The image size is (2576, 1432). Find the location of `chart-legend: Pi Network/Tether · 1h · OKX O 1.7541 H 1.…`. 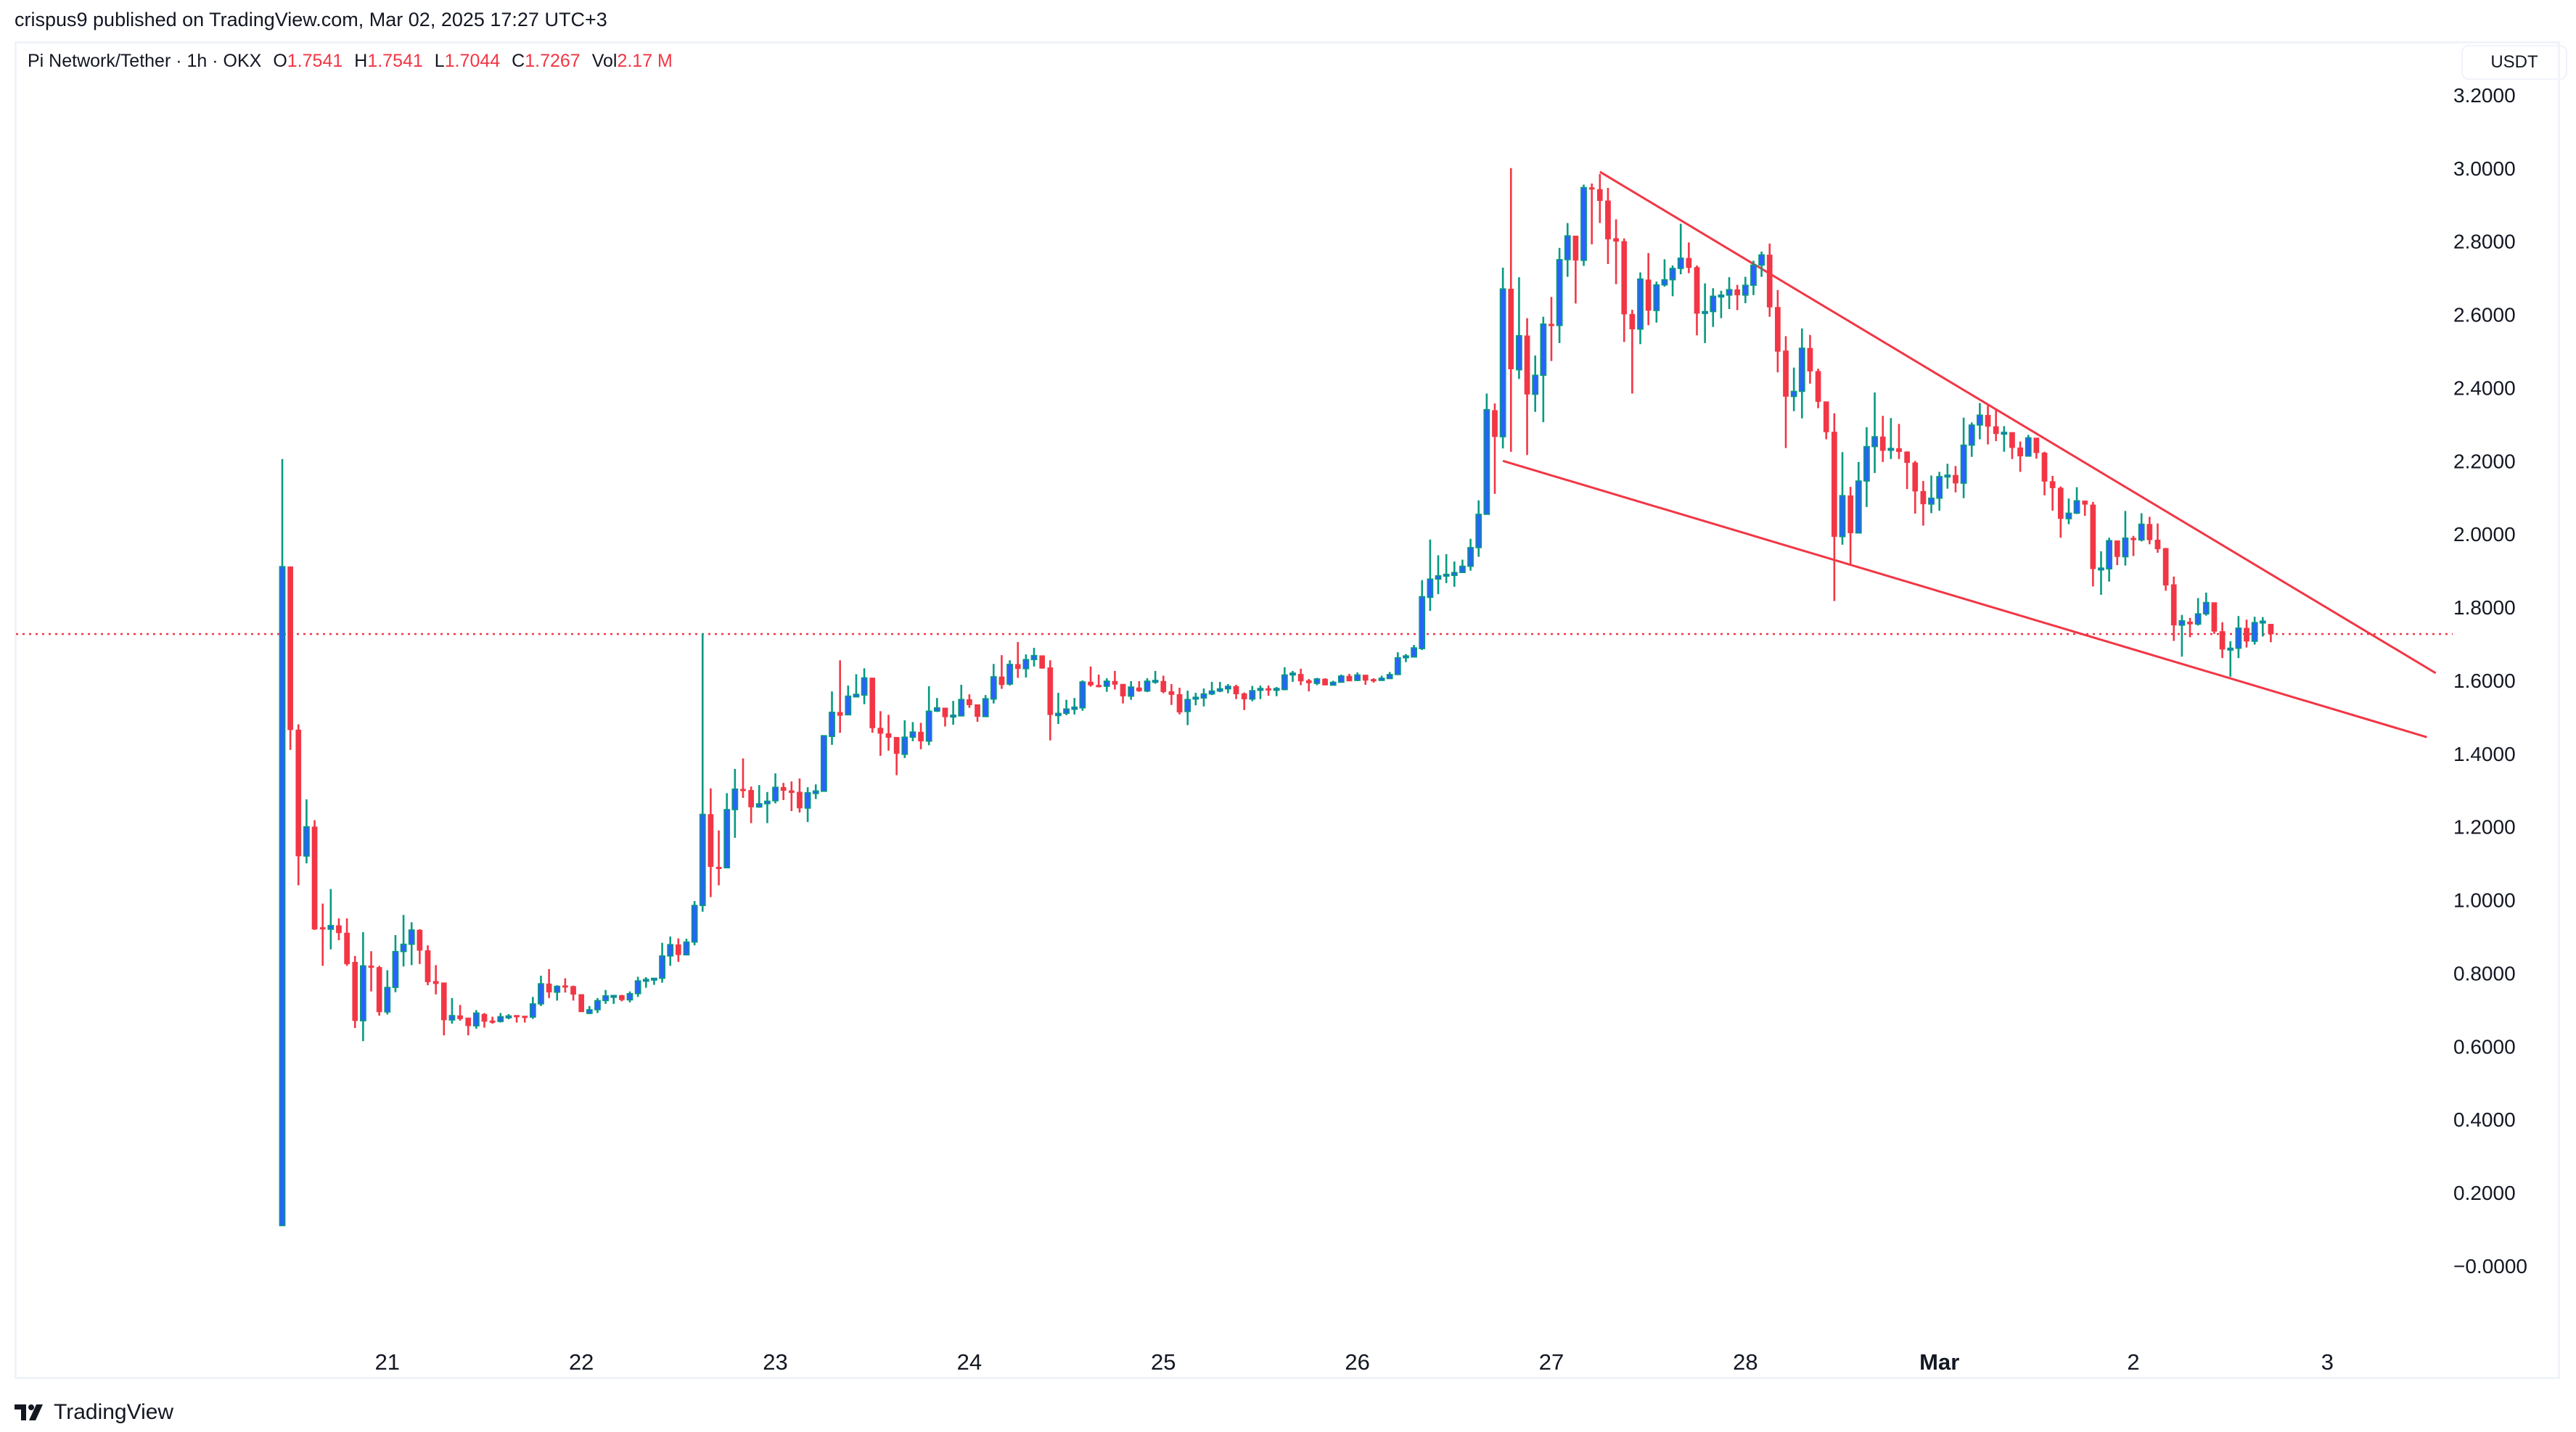

chart-legend: Pi Network/Tether · 1h · OKX O 1.7541 H 1.… is located at coordinates (356, 61).